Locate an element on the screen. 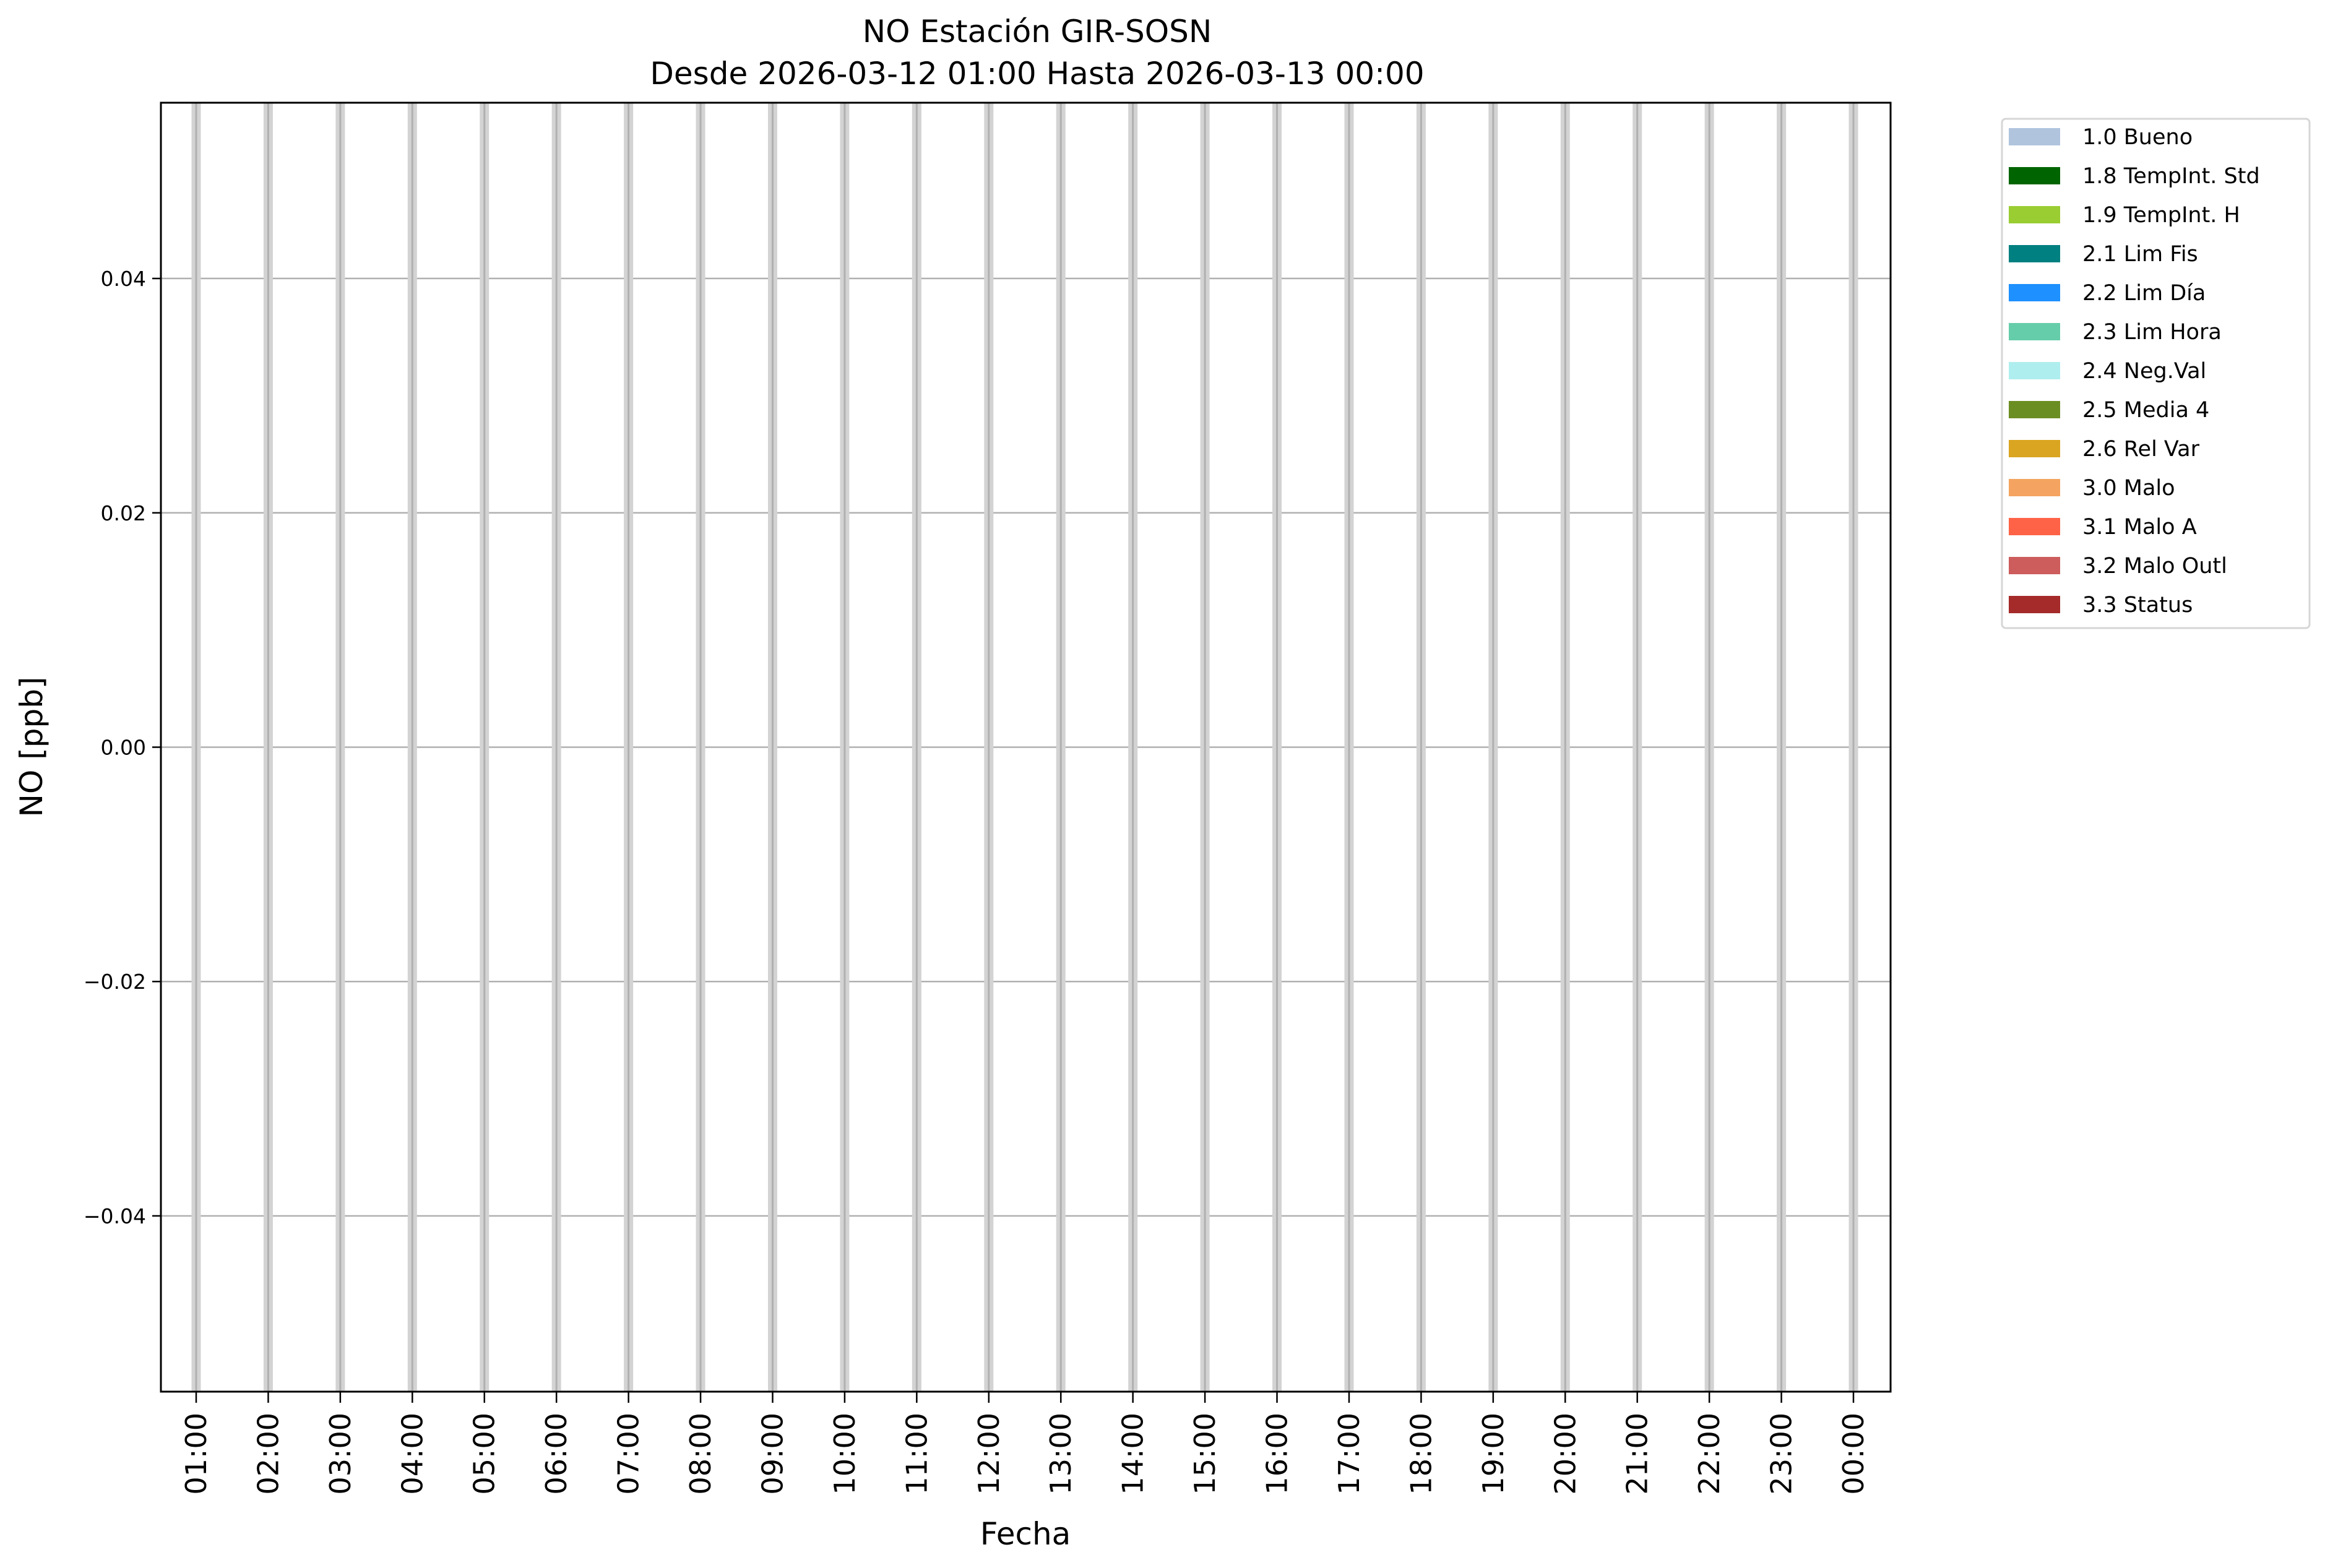  legend-label: 2.5 Media 4 is located at coordinates (2145, 410).